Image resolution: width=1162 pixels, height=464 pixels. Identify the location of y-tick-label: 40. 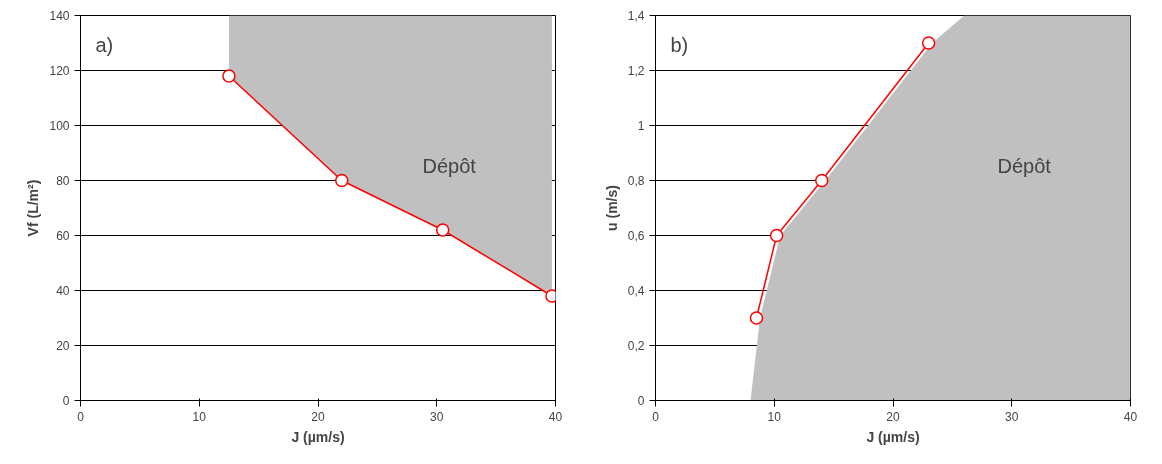
(63, 291).